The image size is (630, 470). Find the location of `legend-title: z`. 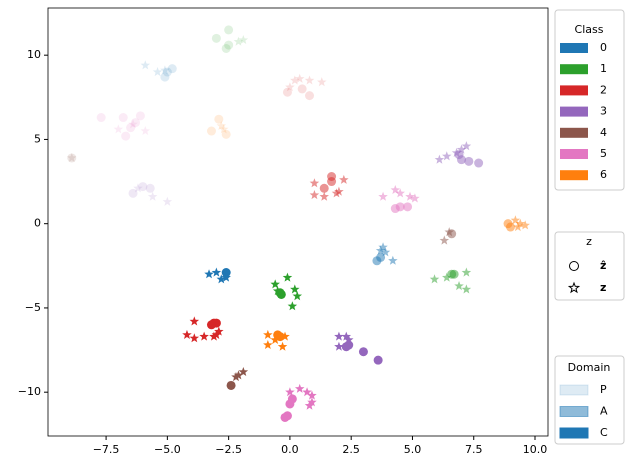

legend-title: z is located at coordinates (589, 241).